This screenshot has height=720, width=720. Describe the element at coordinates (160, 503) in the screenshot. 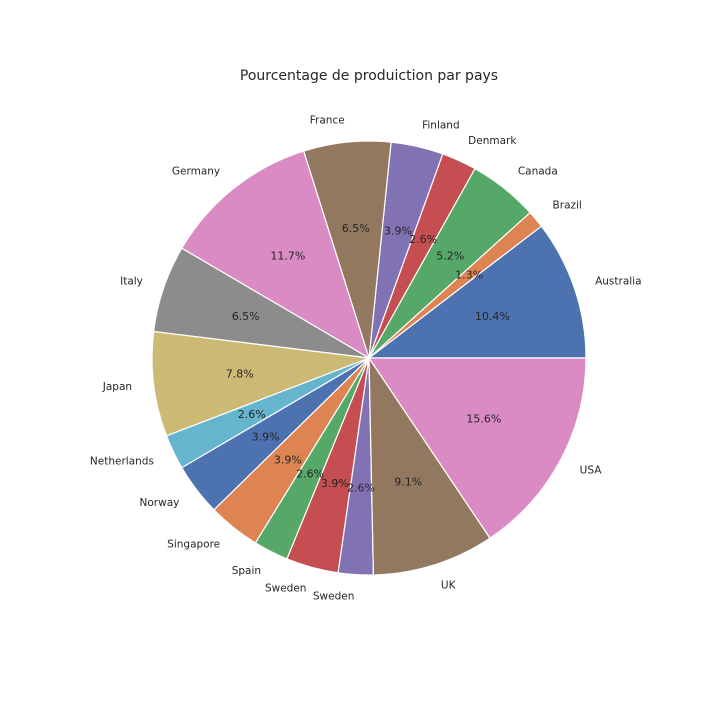

I see `slice-label-norway-10: Norway` at that location.